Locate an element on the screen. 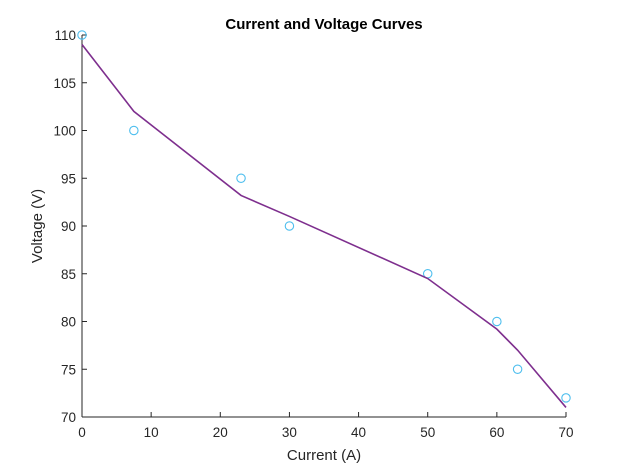 The image size is (626, 469). x-tick-label: 10 is located at coordinates (151, 432).